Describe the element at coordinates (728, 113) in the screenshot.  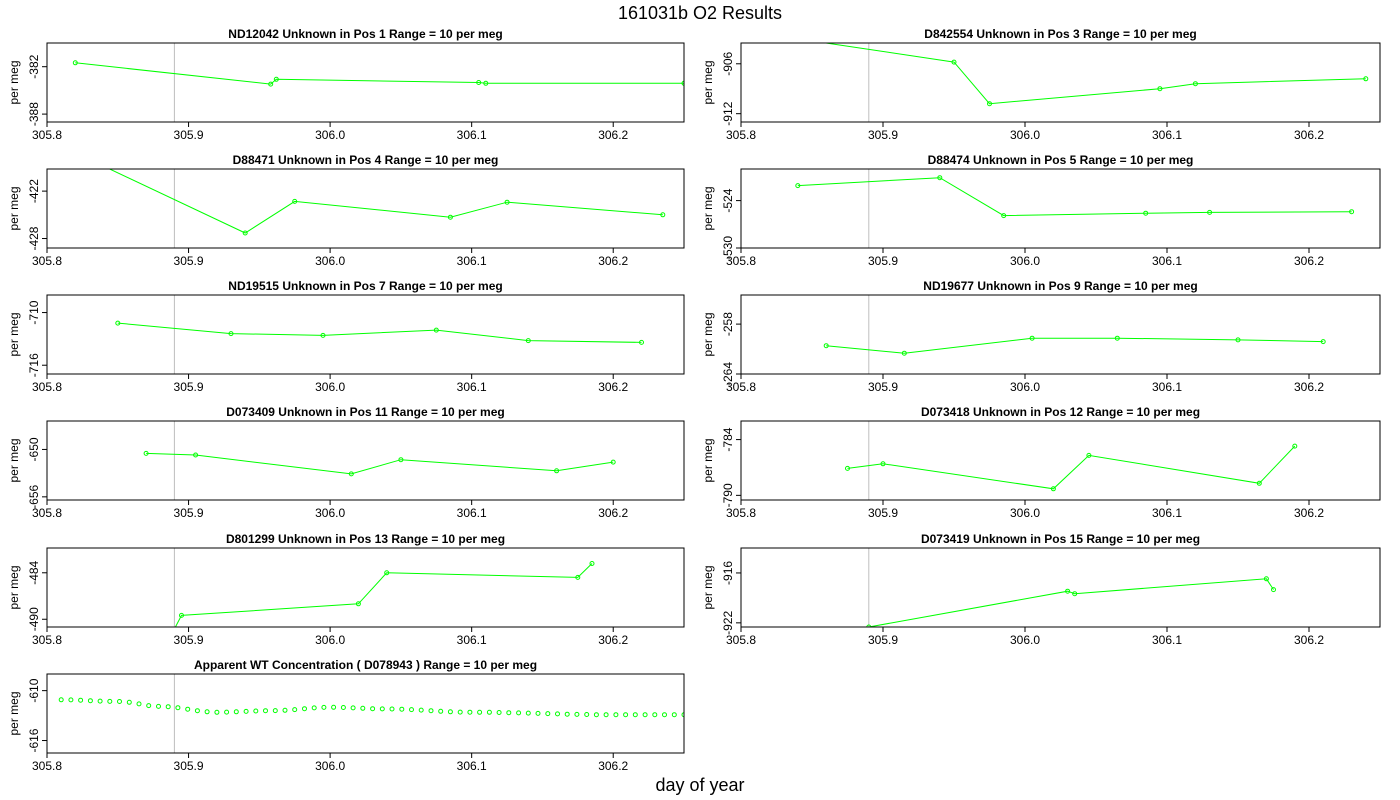
I see `y-tick-label: -912` at that location.